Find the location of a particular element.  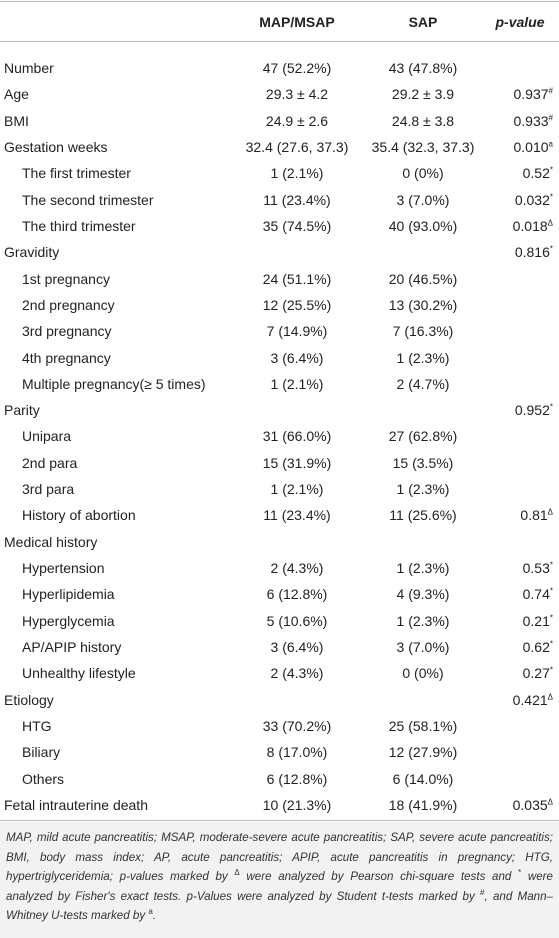

p-value-number: 0.035 is located at coordinates (530, 804).